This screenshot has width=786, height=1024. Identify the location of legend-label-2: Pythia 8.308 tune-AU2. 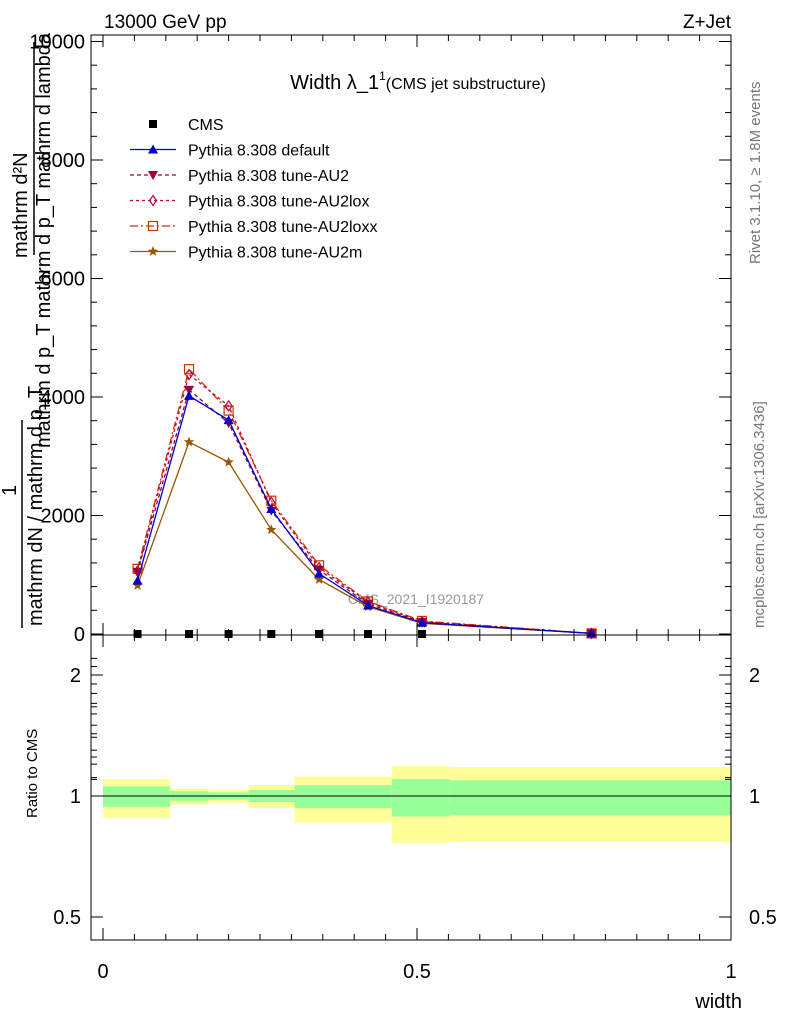
(268, 176).